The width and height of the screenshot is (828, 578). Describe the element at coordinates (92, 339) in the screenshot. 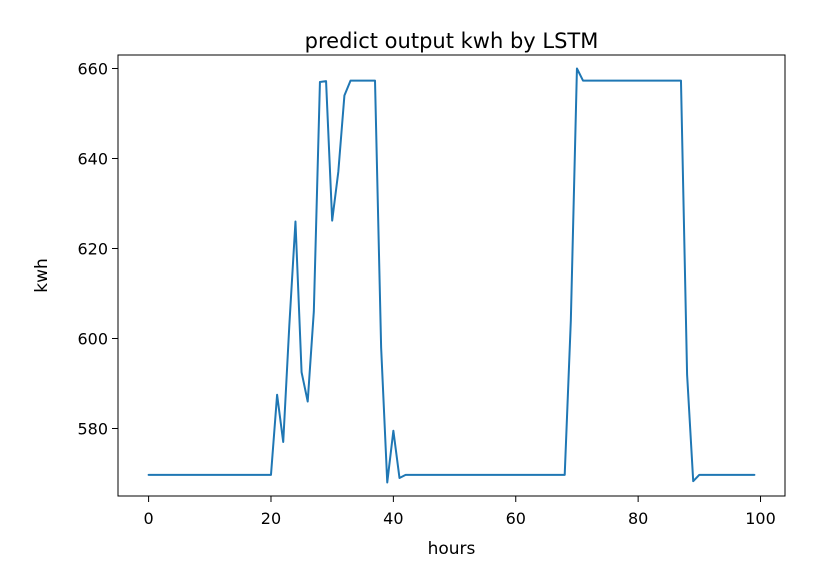

I see `y-tick-label: 600` at that location.